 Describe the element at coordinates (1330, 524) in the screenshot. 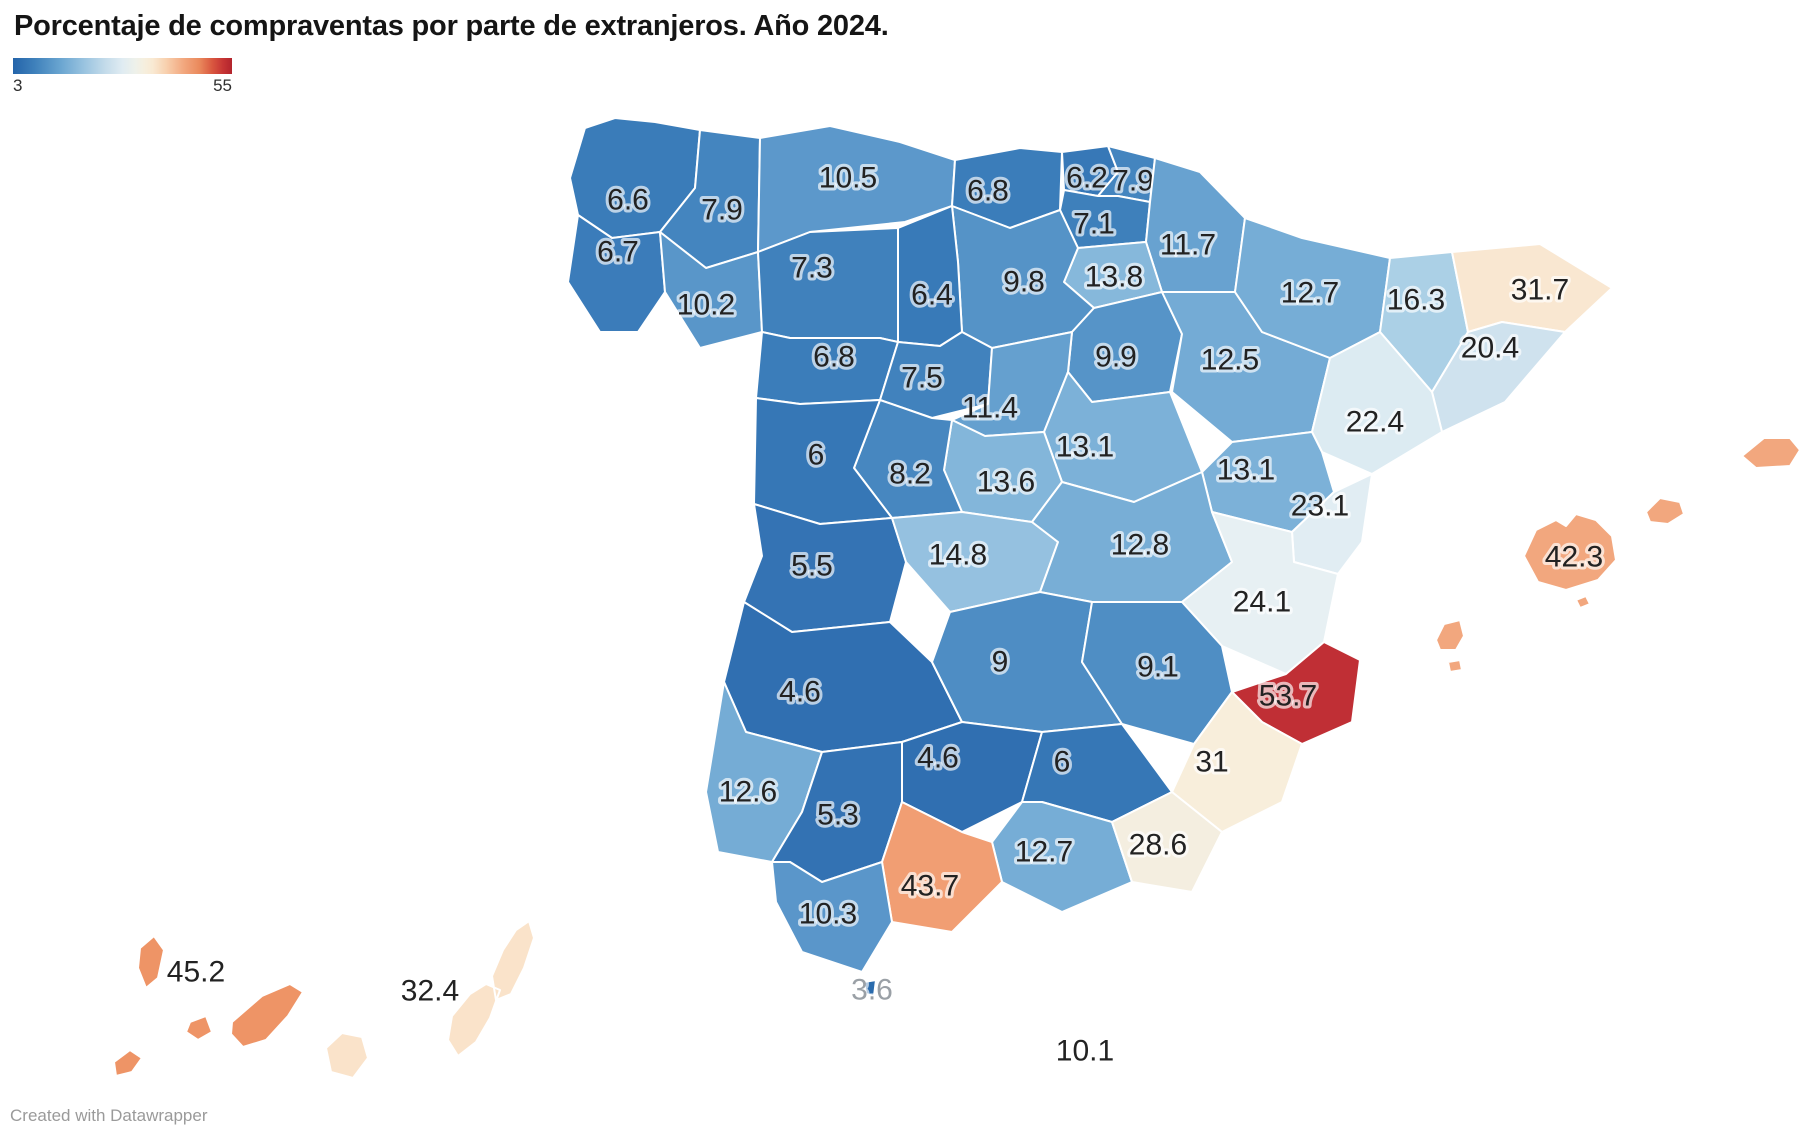

I see `province-castellon: 23.1` at that location.